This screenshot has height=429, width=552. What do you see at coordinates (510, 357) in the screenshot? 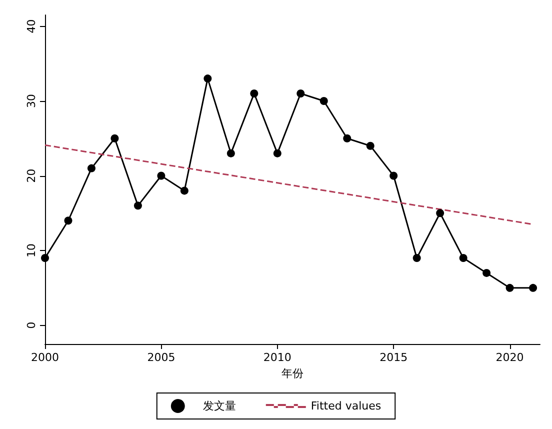
I see `x-tick-label: 2020` at bounding box center [510, 357].